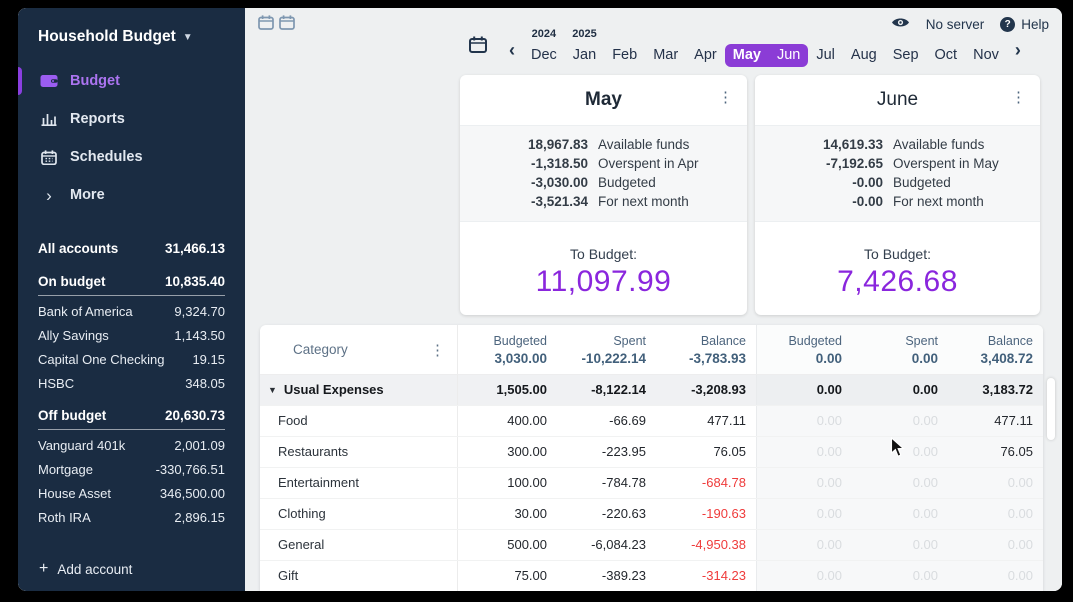 The width and height of the screenshot is (1073, 602). I want to click on sidebar-item-schedules: Schedules, so click(131, 157).